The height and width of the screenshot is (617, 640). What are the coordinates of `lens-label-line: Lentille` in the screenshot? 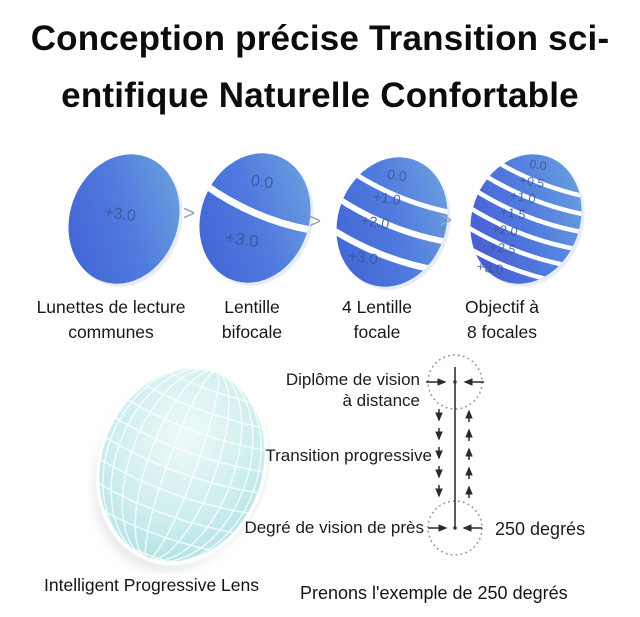 It's located at (252, 307).